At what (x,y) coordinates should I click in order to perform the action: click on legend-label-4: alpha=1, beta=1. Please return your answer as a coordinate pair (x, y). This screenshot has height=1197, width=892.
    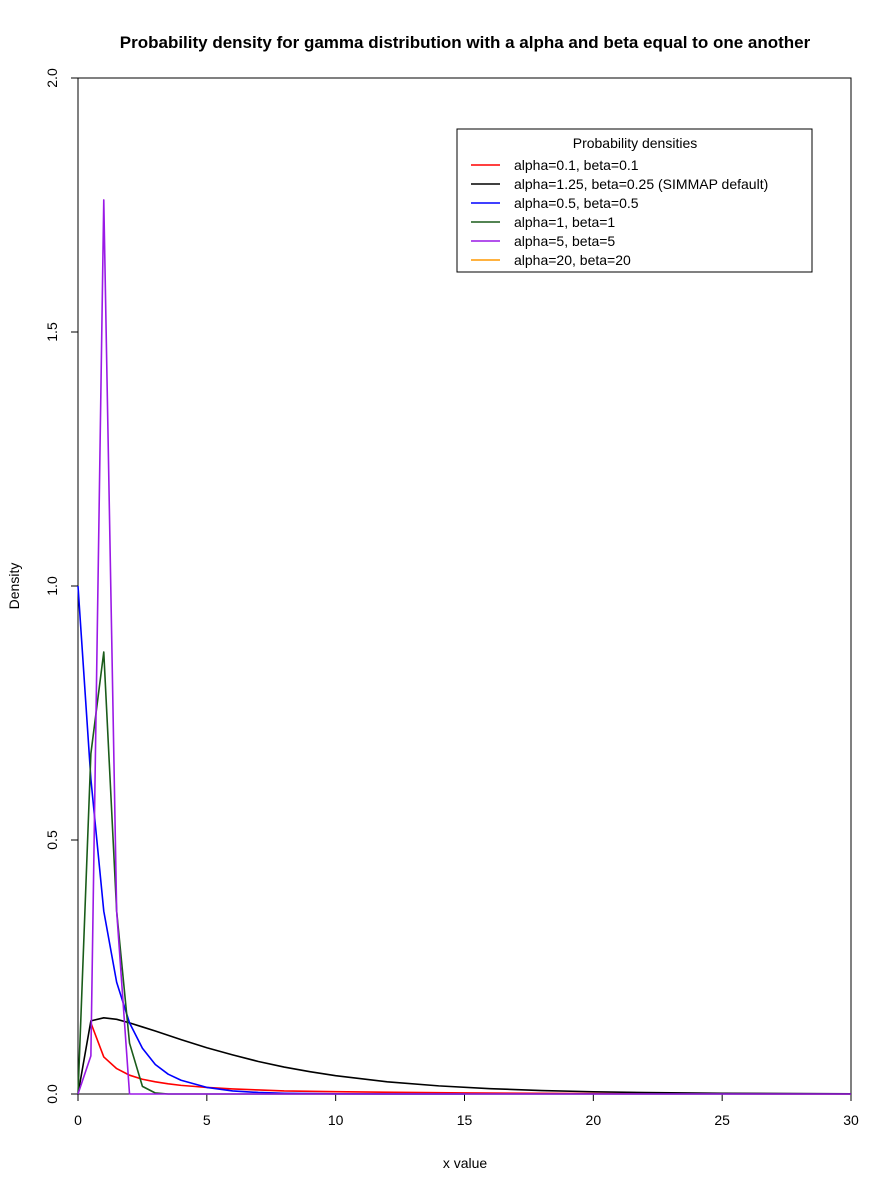
    Looking at the image, I should click on (564, 222).